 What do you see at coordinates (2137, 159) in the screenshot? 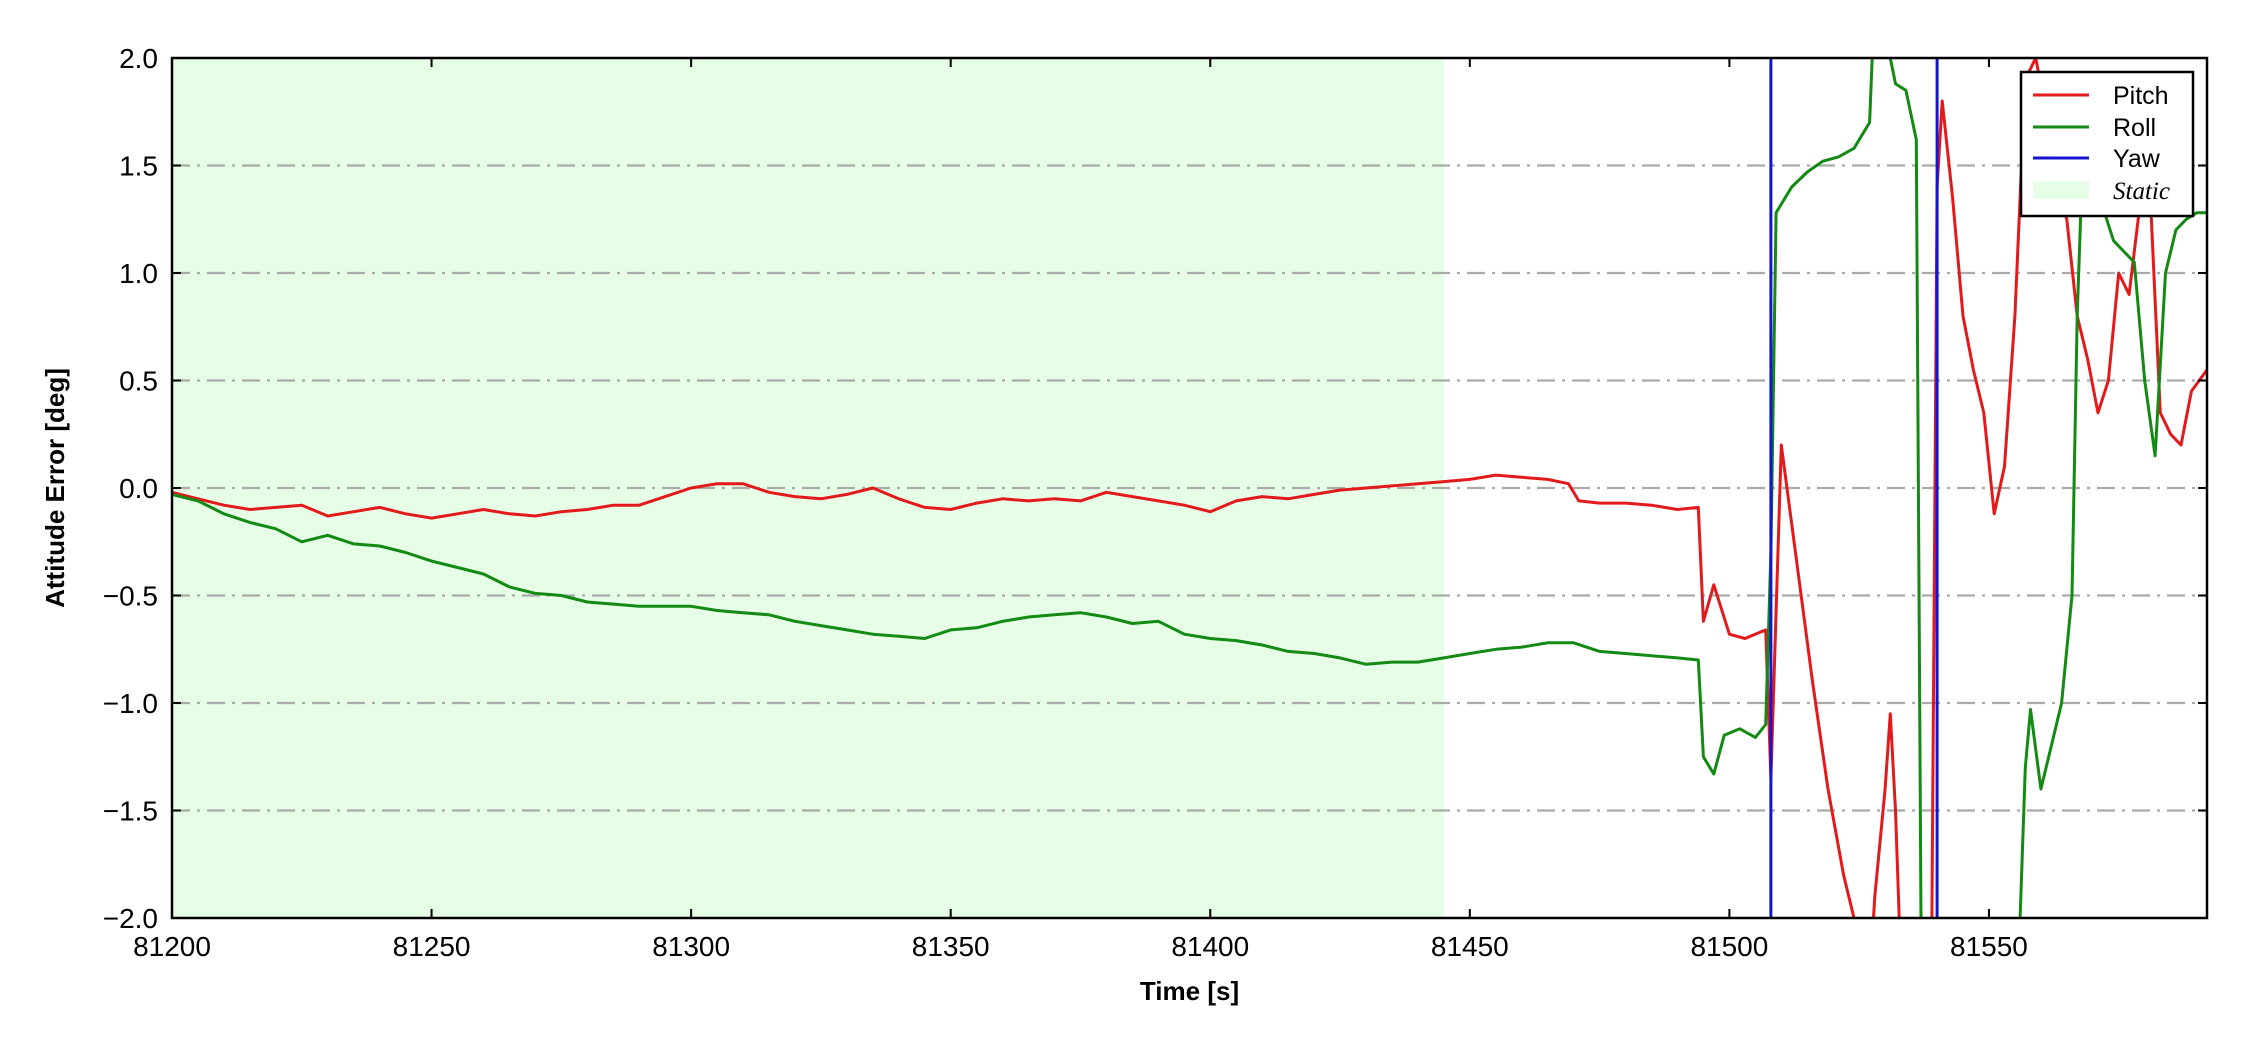
I see `legend-label-yaw: Yaw` at bounding box center [2137, 159].